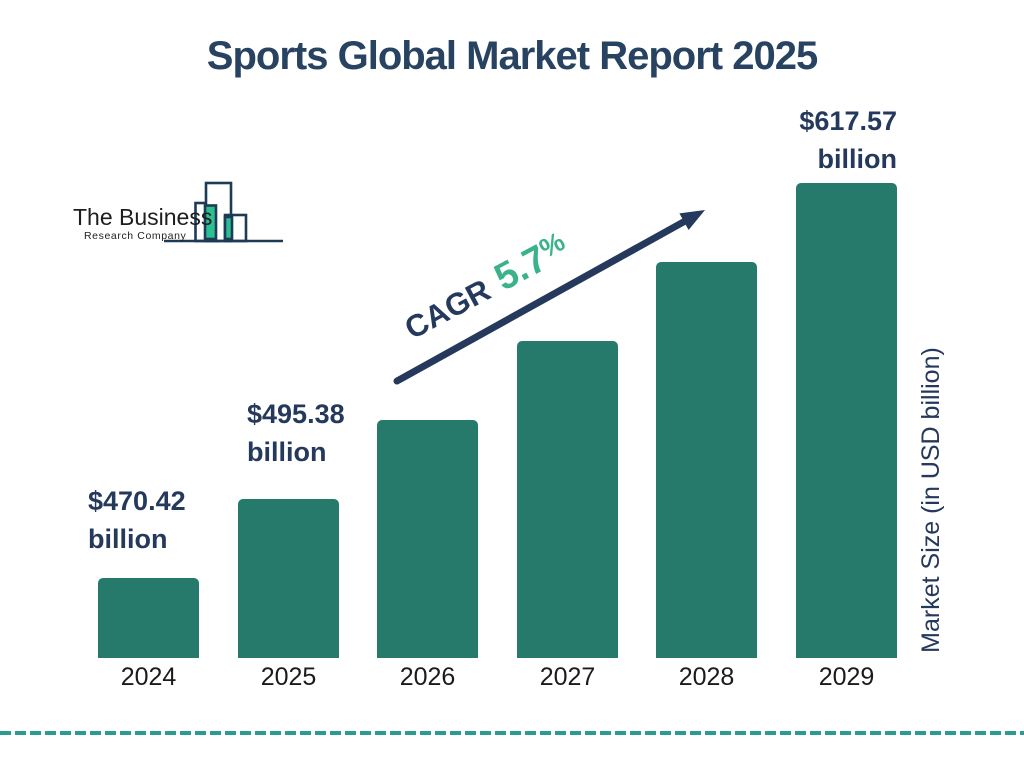 This screenshot has height=768, width=1024. Describe the element at coordinates (288, 677) in the screenshot. I see `x-axis-label-2025: 2025` at that location.